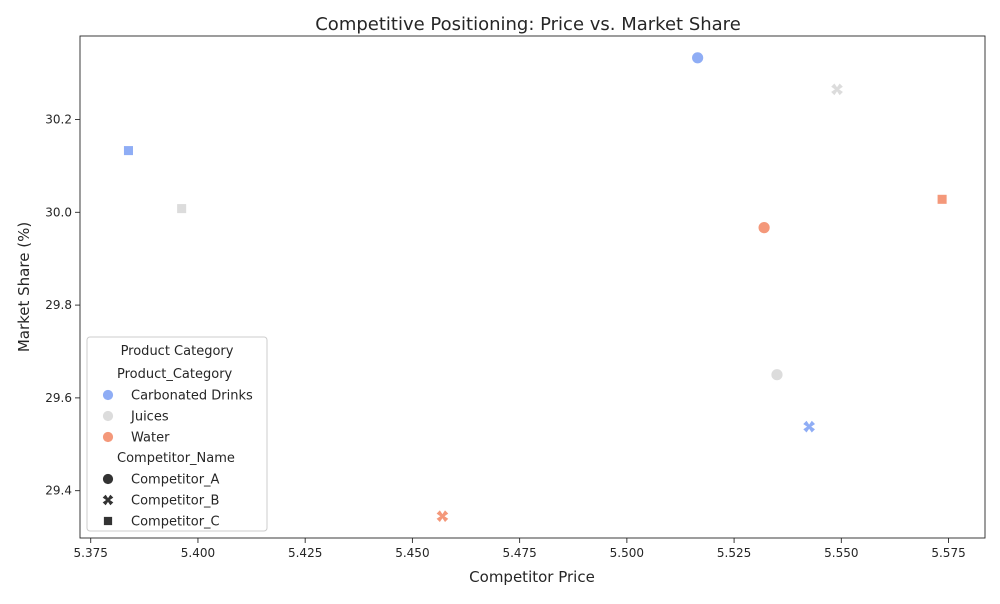 This screenshot has height=604, width=1000. Describe the element at coordinates (176, 458) in the screenshot. I see `legend-style-title: Competitor_Name` at that location.